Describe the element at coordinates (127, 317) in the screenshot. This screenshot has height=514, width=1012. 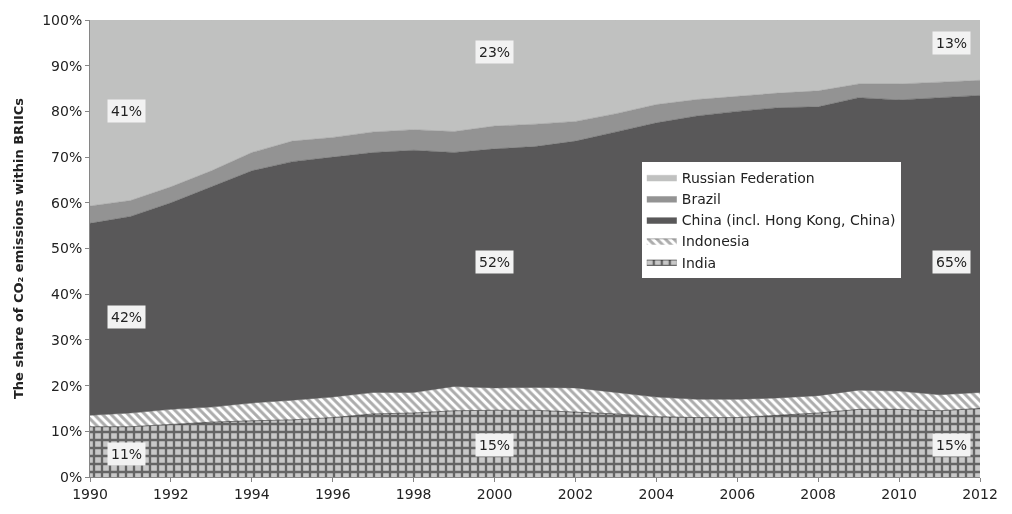
I see `annotation: 42%` at that location.